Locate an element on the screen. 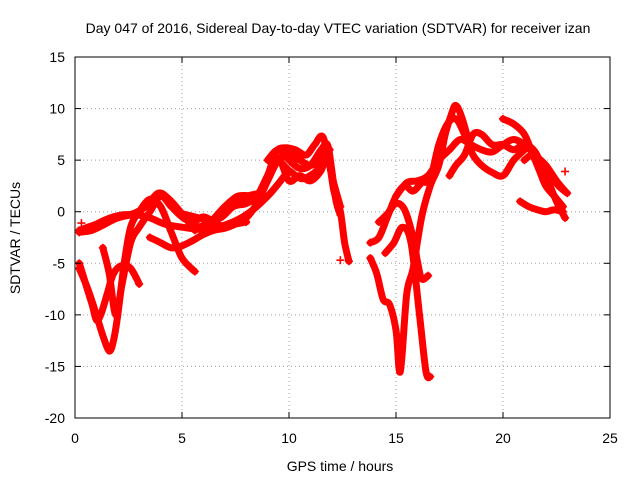  y-tick-label-0: -20 is located at coordinates (55, 418).